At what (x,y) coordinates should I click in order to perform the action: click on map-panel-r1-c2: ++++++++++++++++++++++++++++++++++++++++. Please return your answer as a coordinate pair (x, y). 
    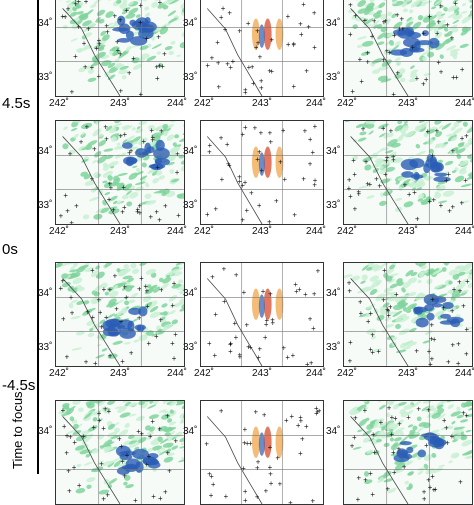
    Looking at the image, I should click on (408, 172).